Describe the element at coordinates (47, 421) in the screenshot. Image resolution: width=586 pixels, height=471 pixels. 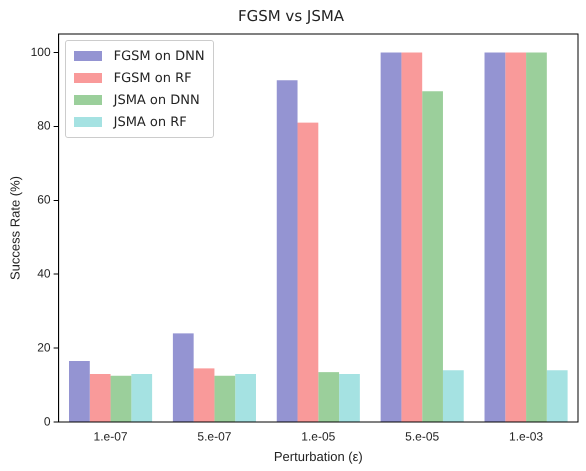
I see `y-tick-label: 0` at that location.